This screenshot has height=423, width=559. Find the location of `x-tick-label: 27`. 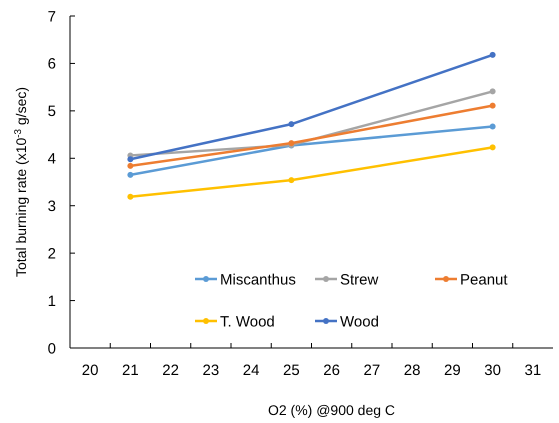

x-tick-label: 27 is located at coordinates (372, 370).